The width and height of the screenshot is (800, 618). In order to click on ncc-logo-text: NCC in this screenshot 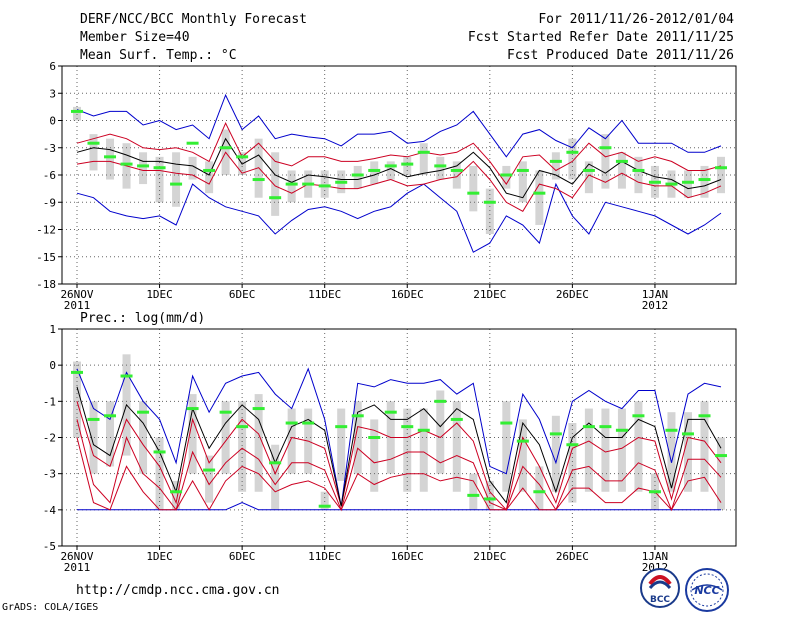, I will do `click(706, 590)`.